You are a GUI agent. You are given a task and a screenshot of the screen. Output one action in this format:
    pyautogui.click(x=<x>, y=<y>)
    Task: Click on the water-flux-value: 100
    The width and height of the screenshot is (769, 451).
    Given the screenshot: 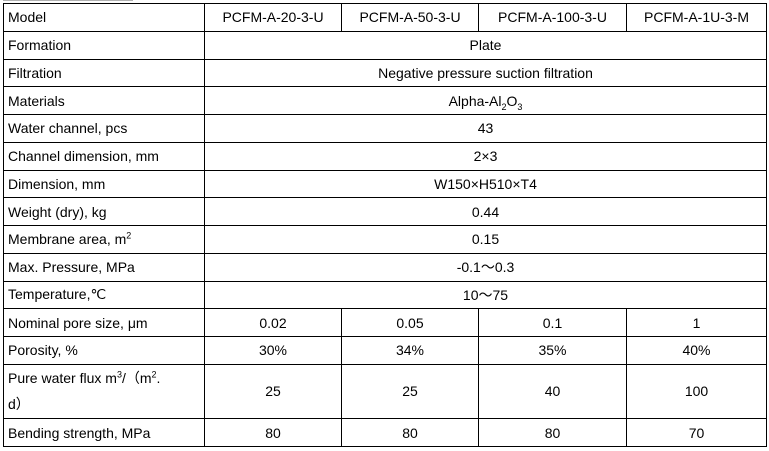 What is the action you would take?
    pyautogui.click(x=696, y=391)
    